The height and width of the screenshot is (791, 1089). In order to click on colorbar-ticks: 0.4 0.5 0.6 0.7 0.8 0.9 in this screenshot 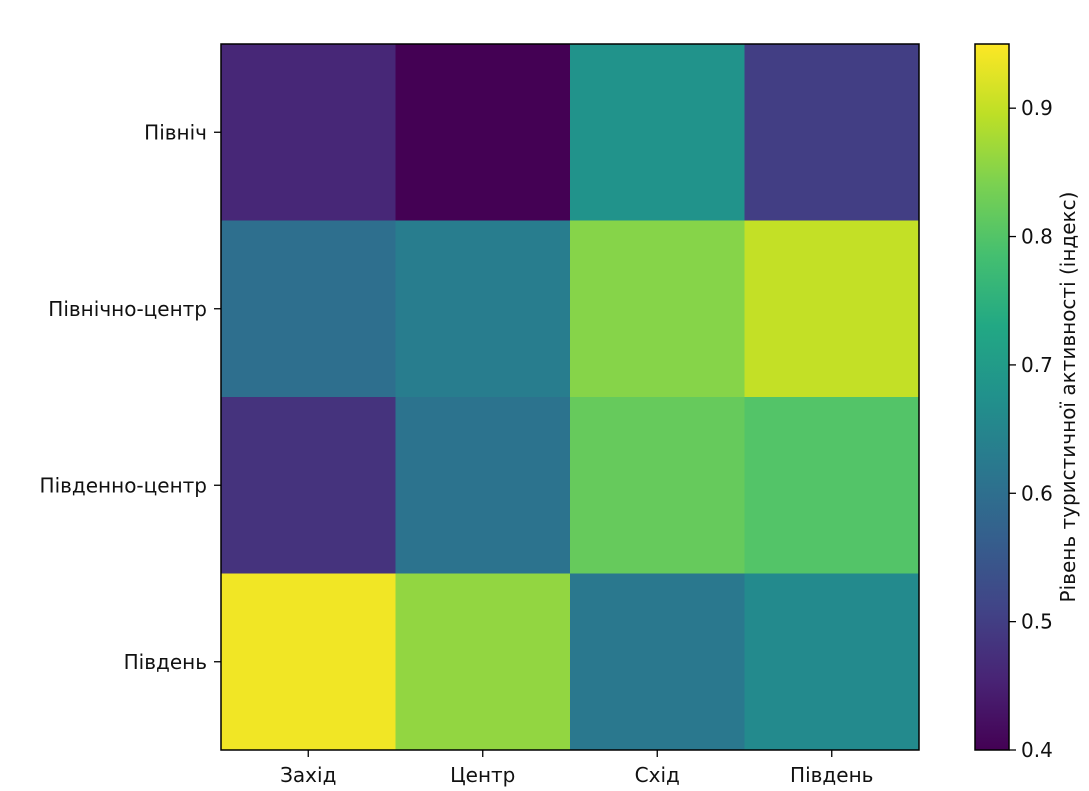, I will do `click(1031, 429)`.